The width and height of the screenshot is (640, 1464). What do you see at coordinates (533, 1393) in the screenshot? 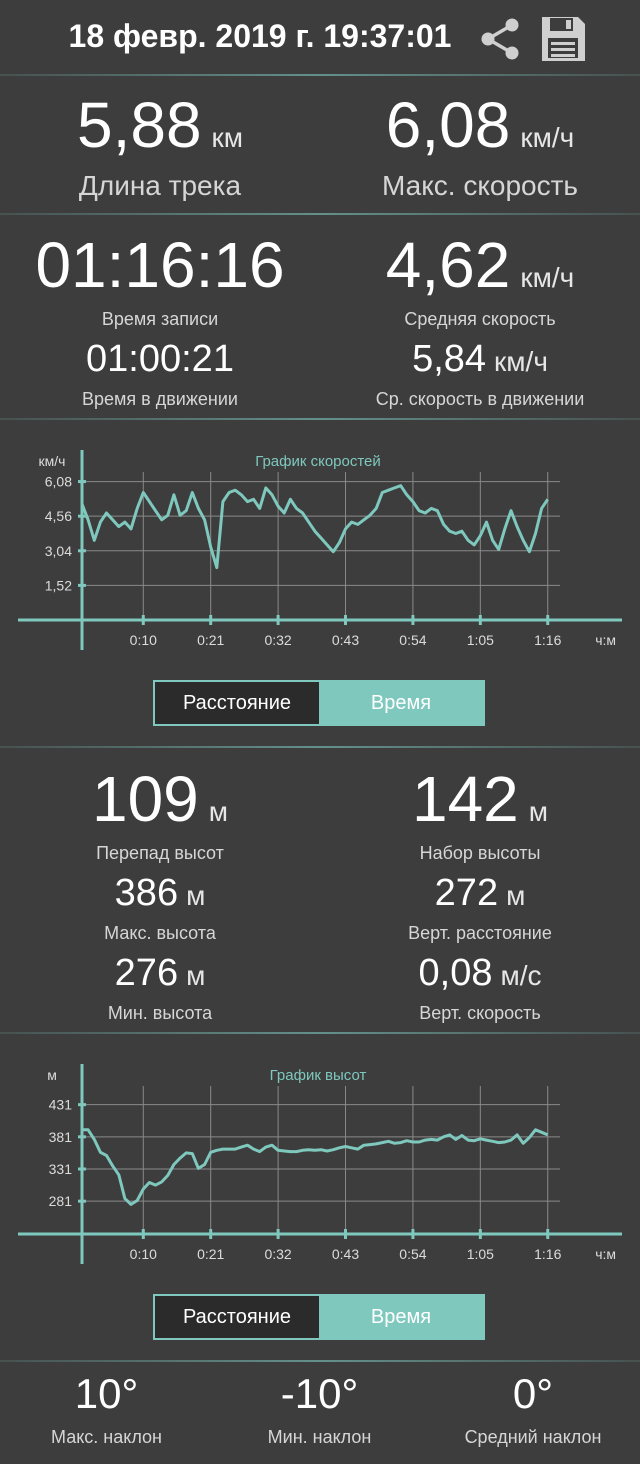
I see `avg-slope-value: 0°` at bounding box center [533, 1393].